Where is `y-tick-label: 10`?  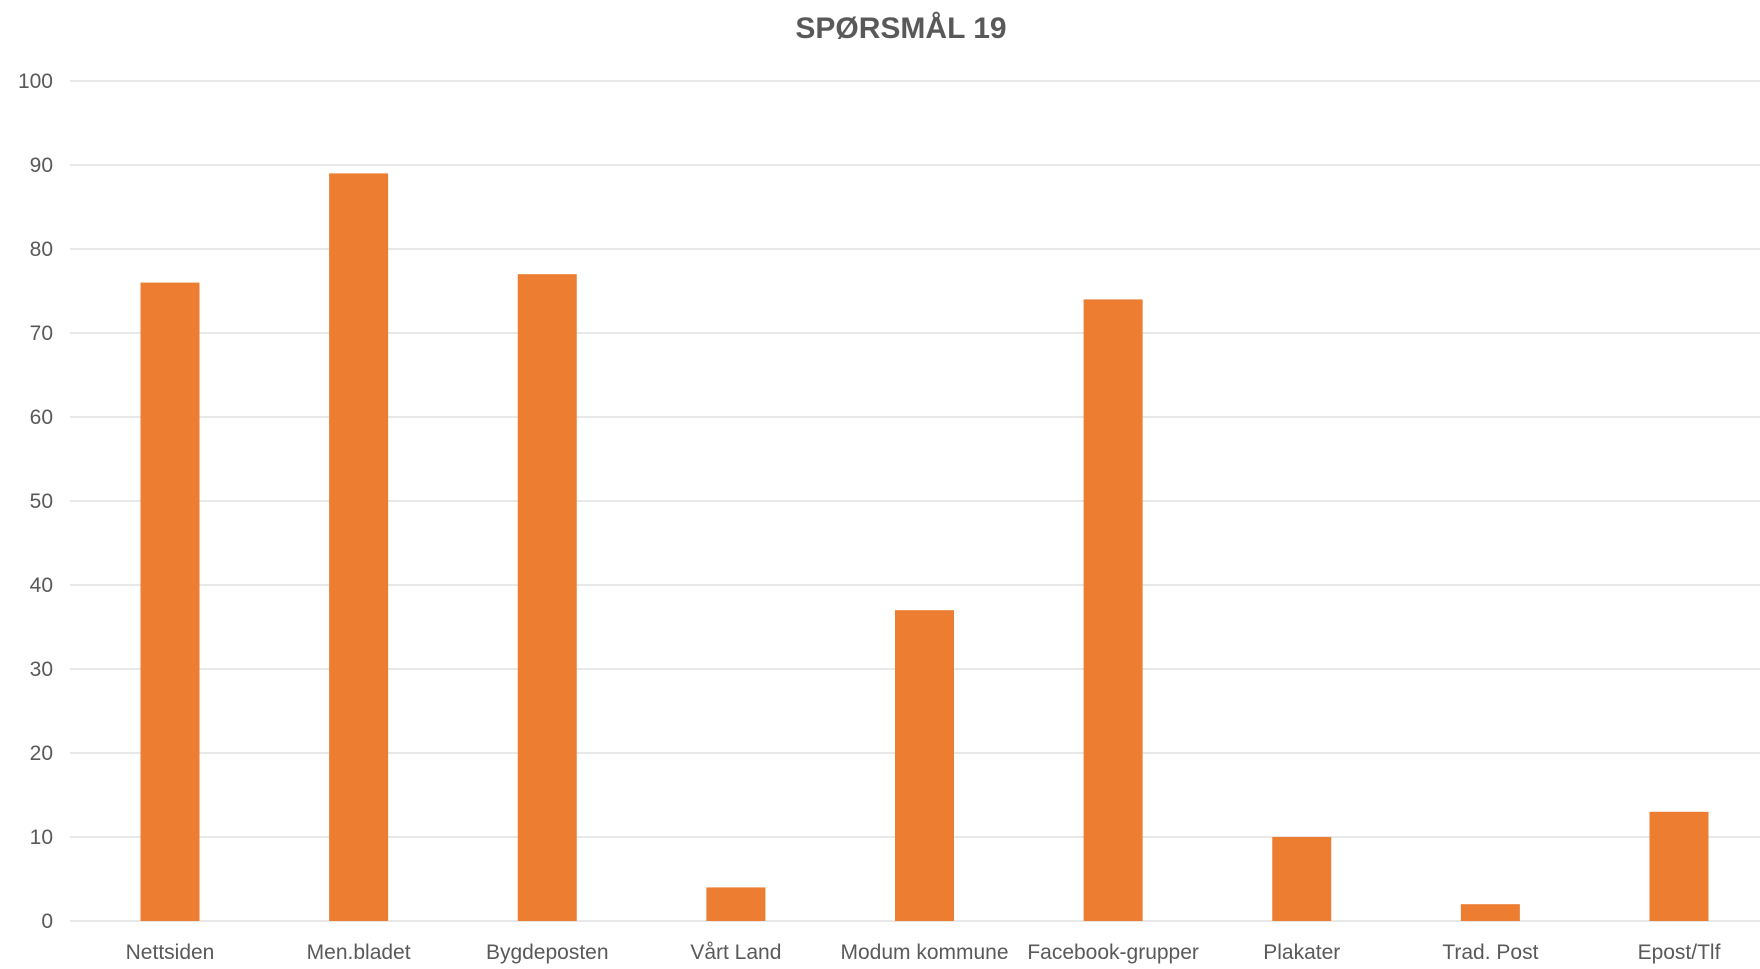 y-tick-label: 10 is located at coordinates (41, 837).